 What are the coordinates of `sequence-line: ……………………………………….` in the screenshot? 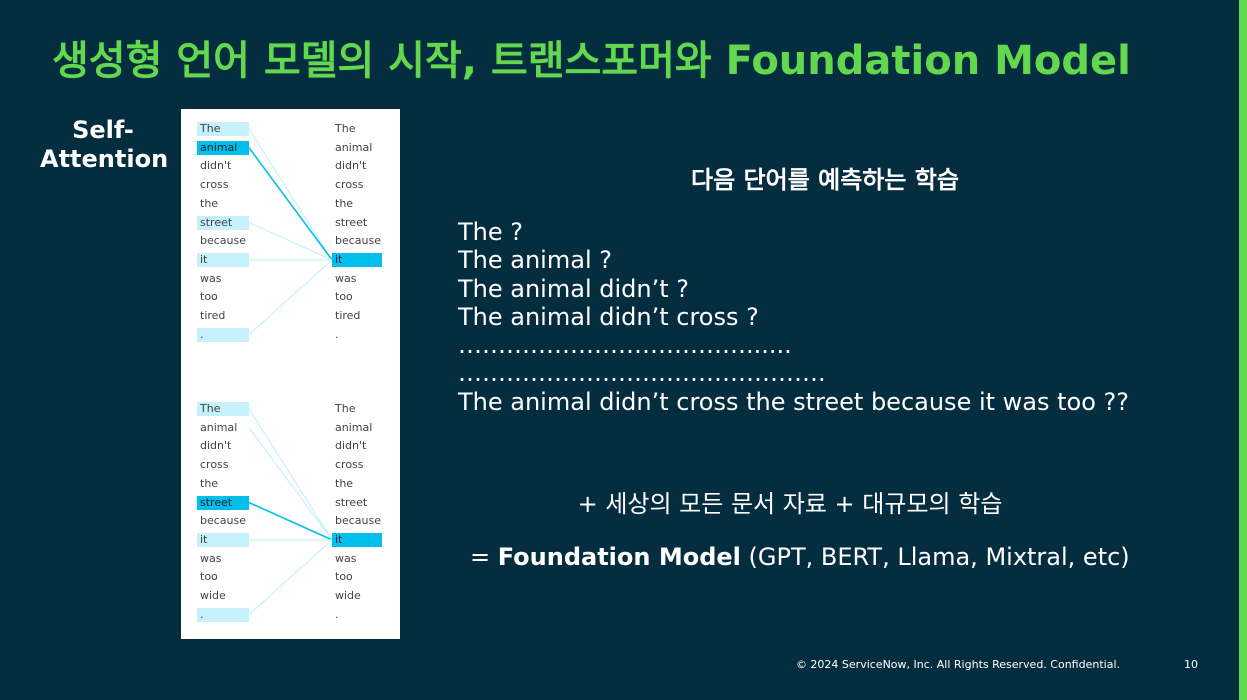 It's located at (642, 373).